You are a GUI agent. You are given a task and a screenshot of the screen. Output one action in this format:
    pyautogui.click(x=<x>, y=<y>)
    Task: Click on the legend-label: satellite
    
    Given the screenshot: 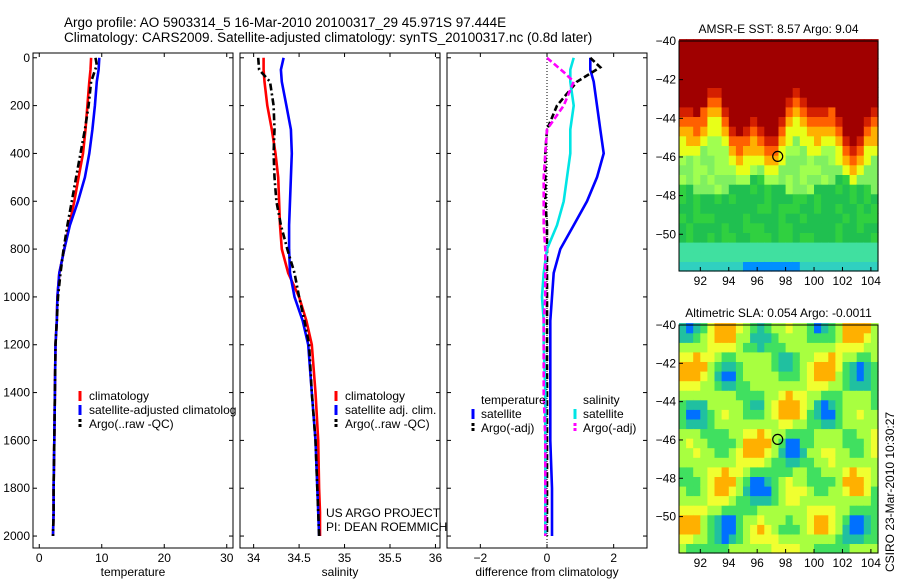 What is the action you would take?
    pyautogui.click(x=603, y=414)
    